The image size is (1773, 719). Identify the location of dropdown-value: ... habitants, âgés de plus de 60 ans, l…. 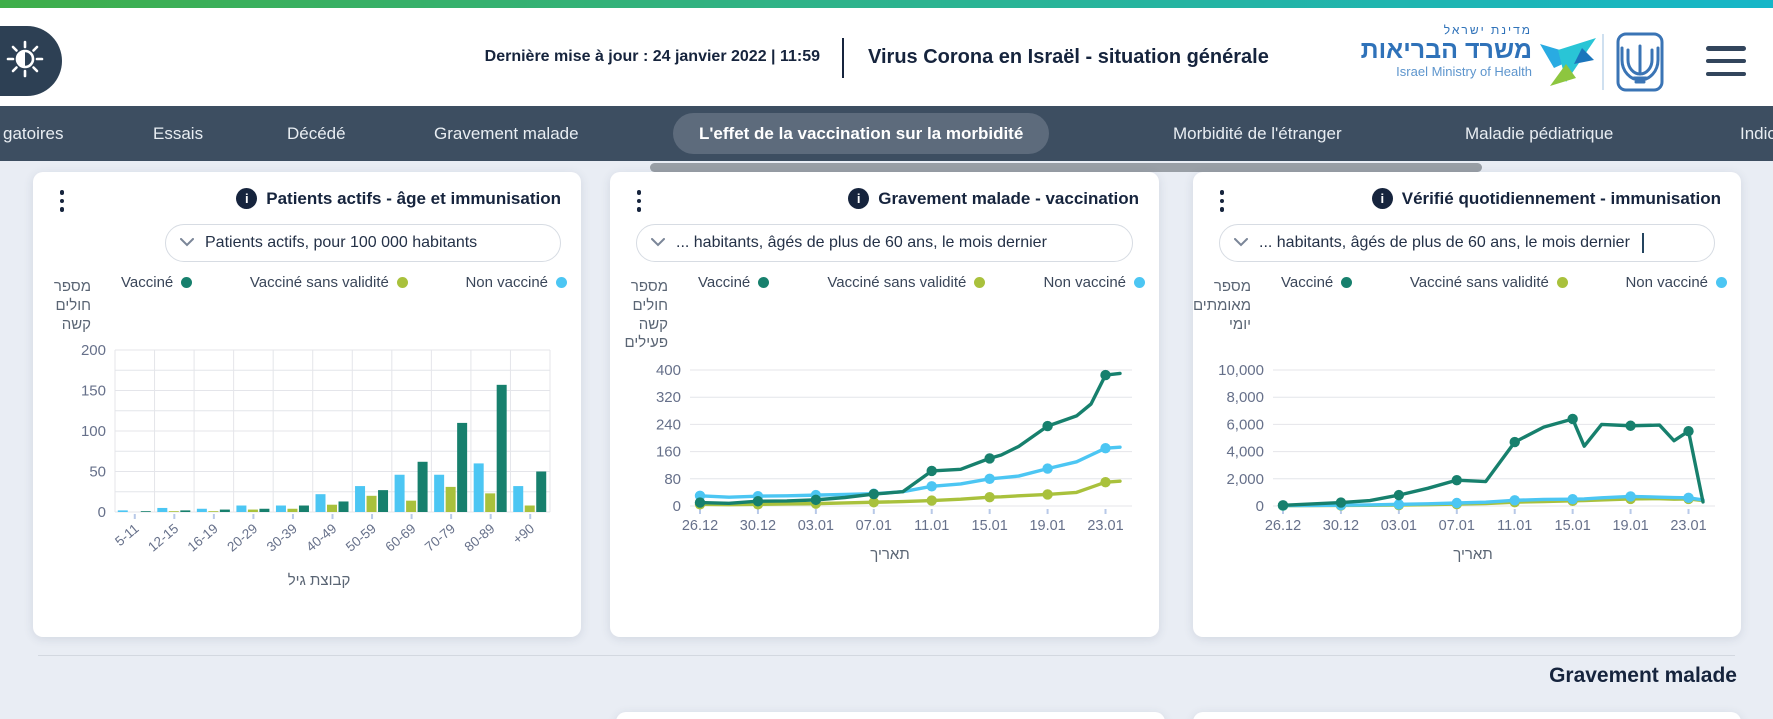
(861, 242).